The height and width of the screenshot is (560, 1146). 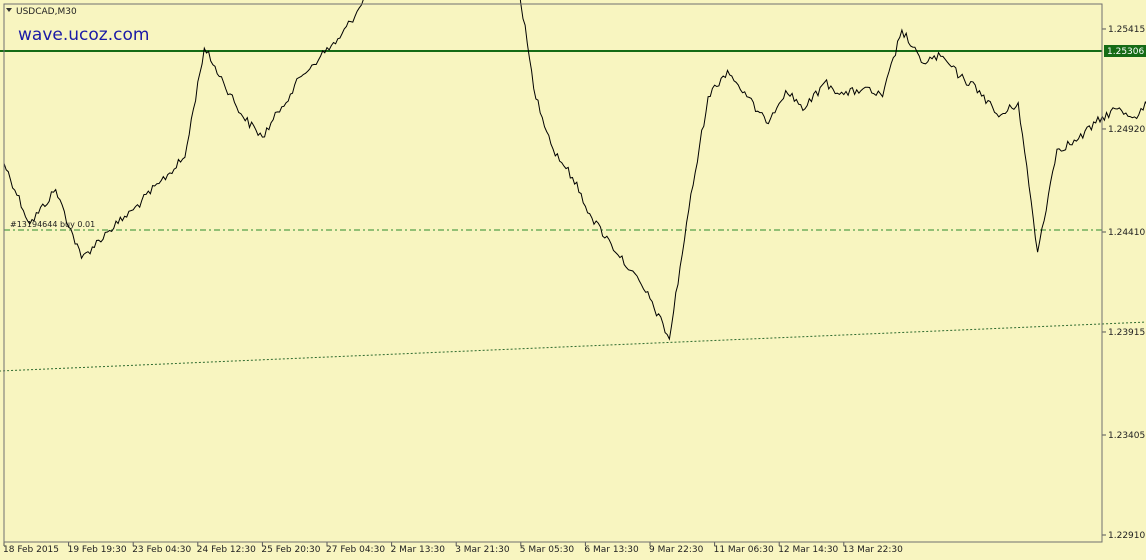 What do you see at coordinates (161, 550) in the screenshot?
I see `x-tick-label: 23 Feb 04:30` at bounding box center [161, 550].